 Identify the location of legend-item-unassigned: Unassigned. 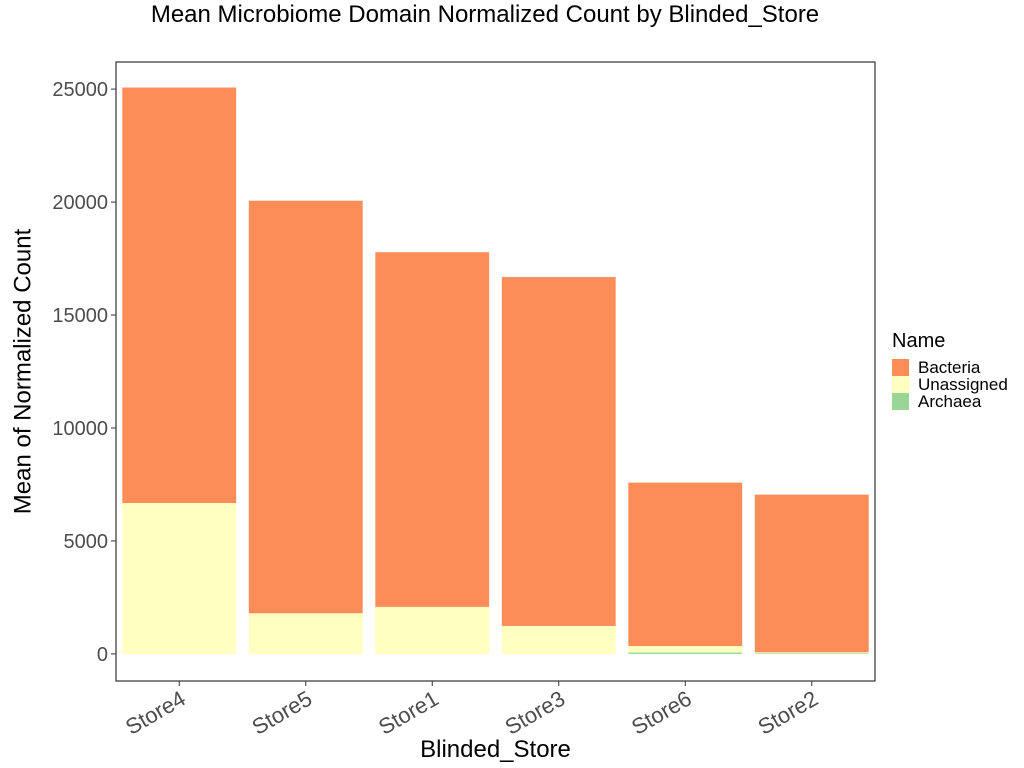
(950, 384).